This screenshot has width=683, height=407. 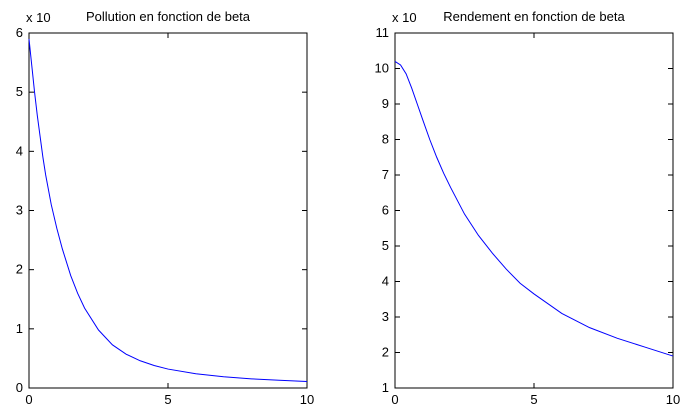 What do you see at coordinates (385, 210) in the screenshot?
I see `right-ytick-label: 6` at bounding box center [385, 210].